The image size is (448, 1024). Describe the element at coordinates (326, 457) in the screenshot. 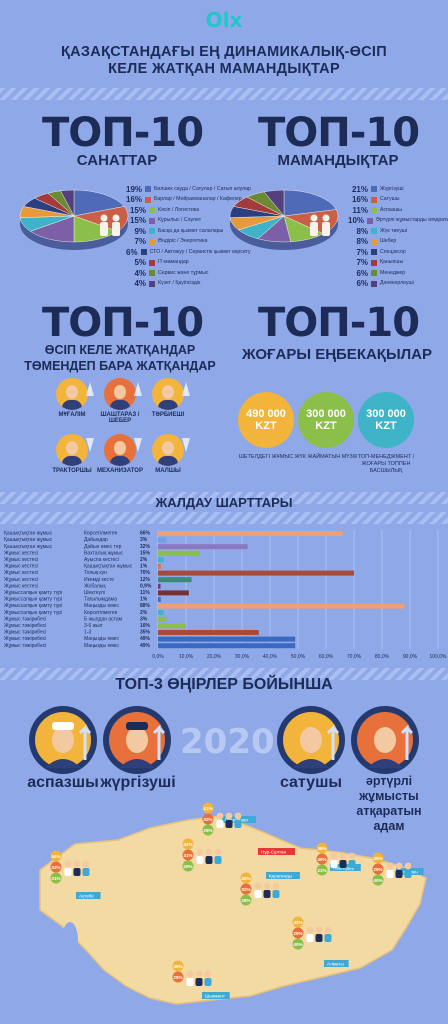

I see `salary-label: ЖҮК ЖАЙМАТЫН МҮЗІК` at that location.